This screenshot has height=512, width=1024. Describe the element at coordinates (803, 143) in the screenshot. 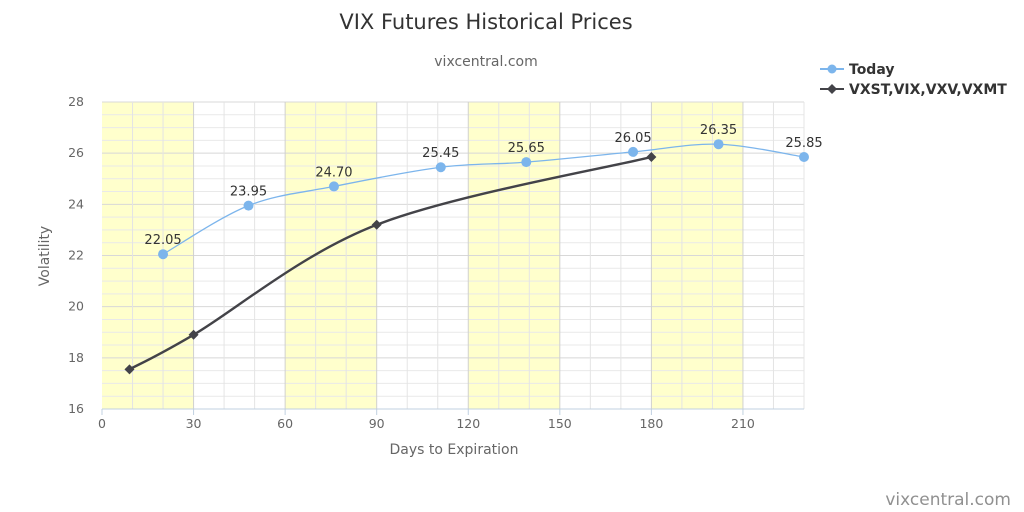

I see `data-label: 25.85` at that location.